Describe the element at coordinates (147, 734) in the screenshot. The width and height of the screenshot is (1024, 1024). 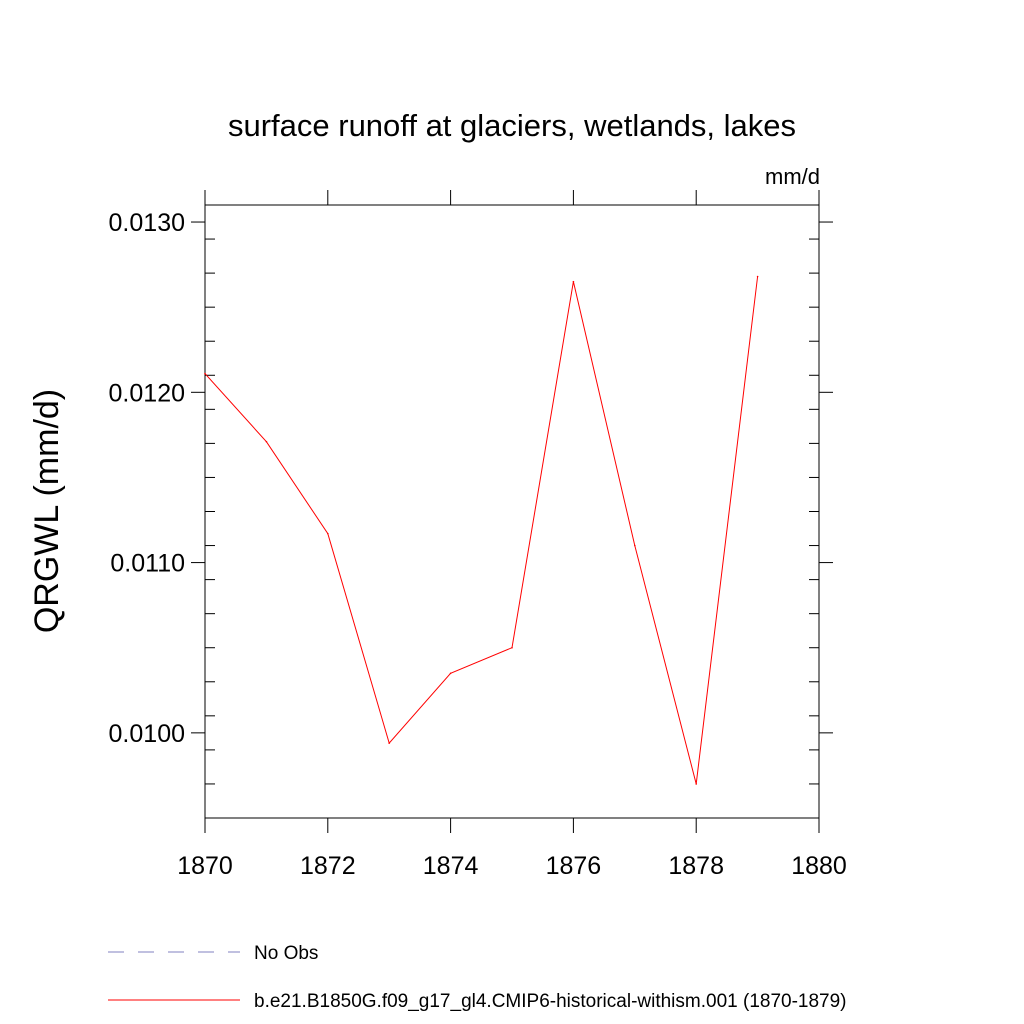
I see `y-tick-label: 0.0100` at that location.